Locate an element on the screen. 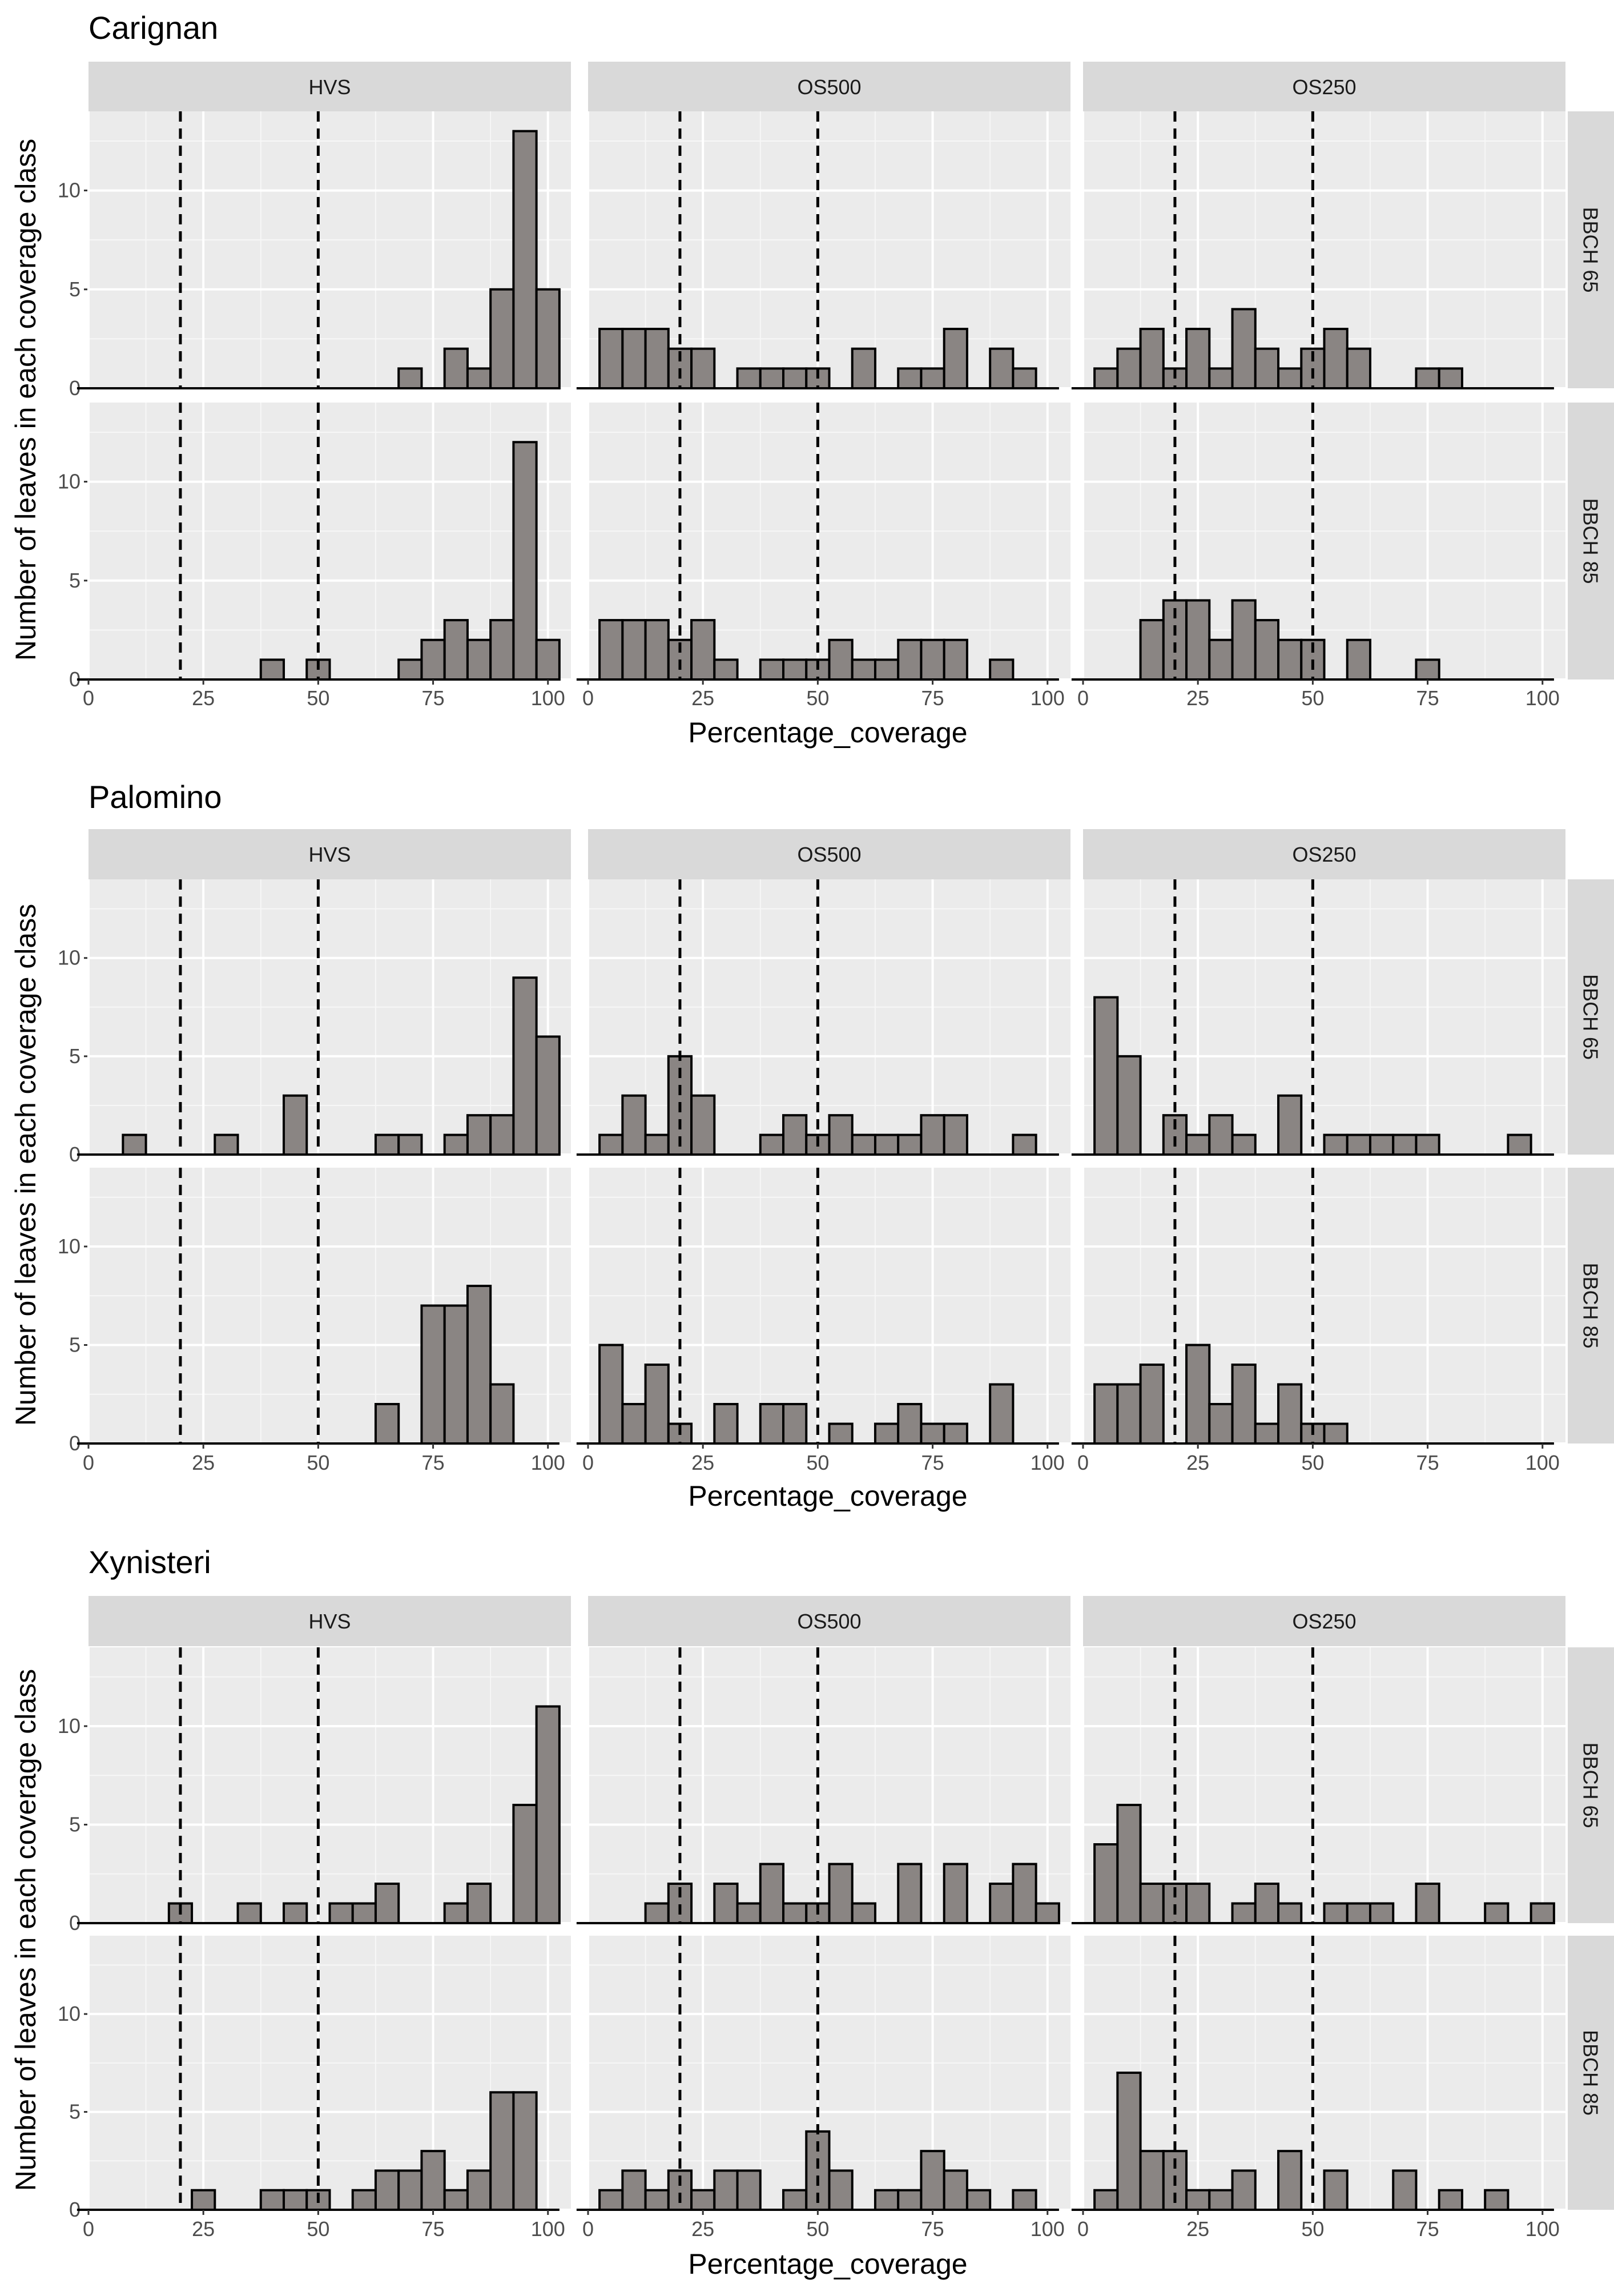 This screenshot has height=2296, width=1614. y-axis-title: Number of leaves in each coverage class is located at coordinates (26, 1930).